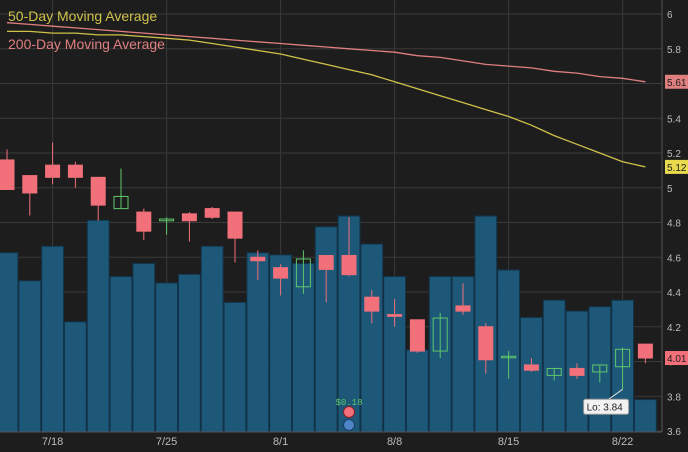 This screenshot has width=688, height=452. Describe the element at coordinates (674, 432) in the screenshot. I see `y-tick-label: 3.6` at that location.